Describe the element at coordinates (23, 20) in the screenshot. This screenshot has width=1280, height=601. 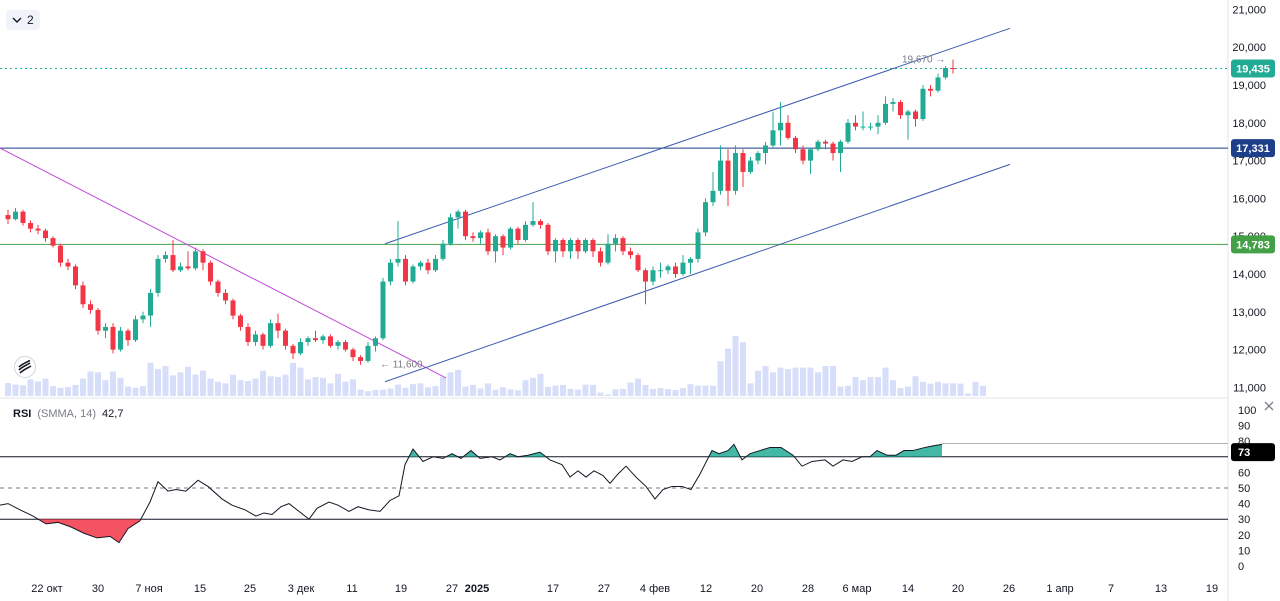
I see `collapse-indicators-button: 2` at that location.